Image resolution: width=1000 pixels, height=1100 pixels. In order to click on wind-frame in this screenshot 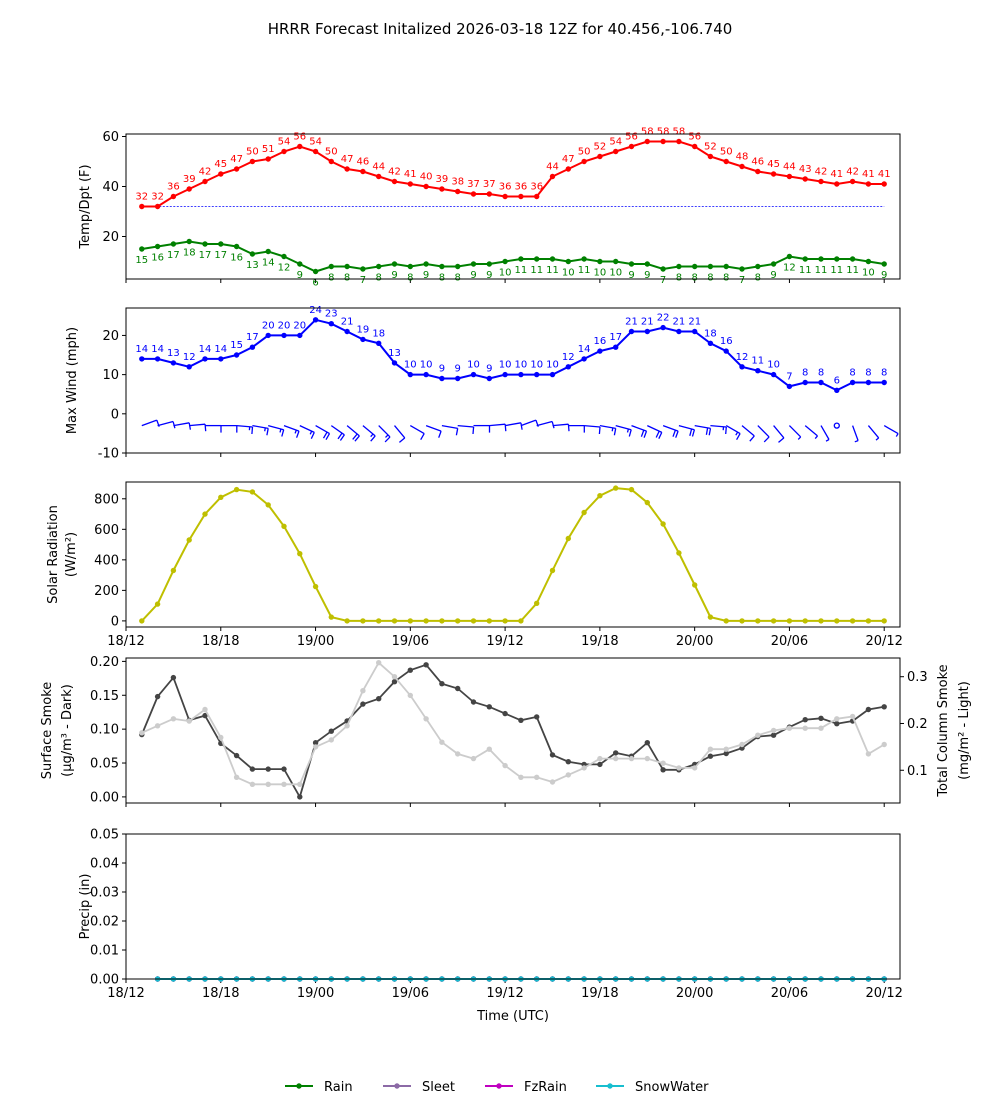, I will do `click(513, 380)`.